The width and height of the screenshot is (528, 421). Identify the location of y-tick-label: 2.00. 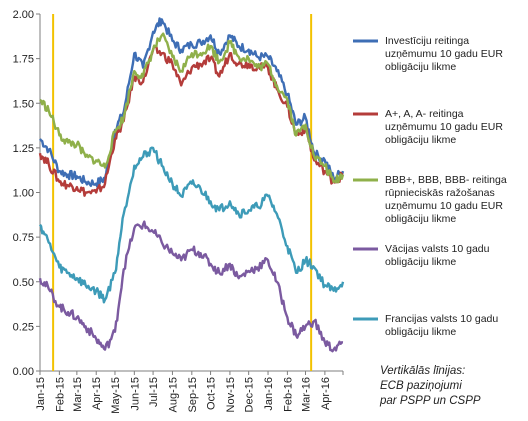
(23, 15).